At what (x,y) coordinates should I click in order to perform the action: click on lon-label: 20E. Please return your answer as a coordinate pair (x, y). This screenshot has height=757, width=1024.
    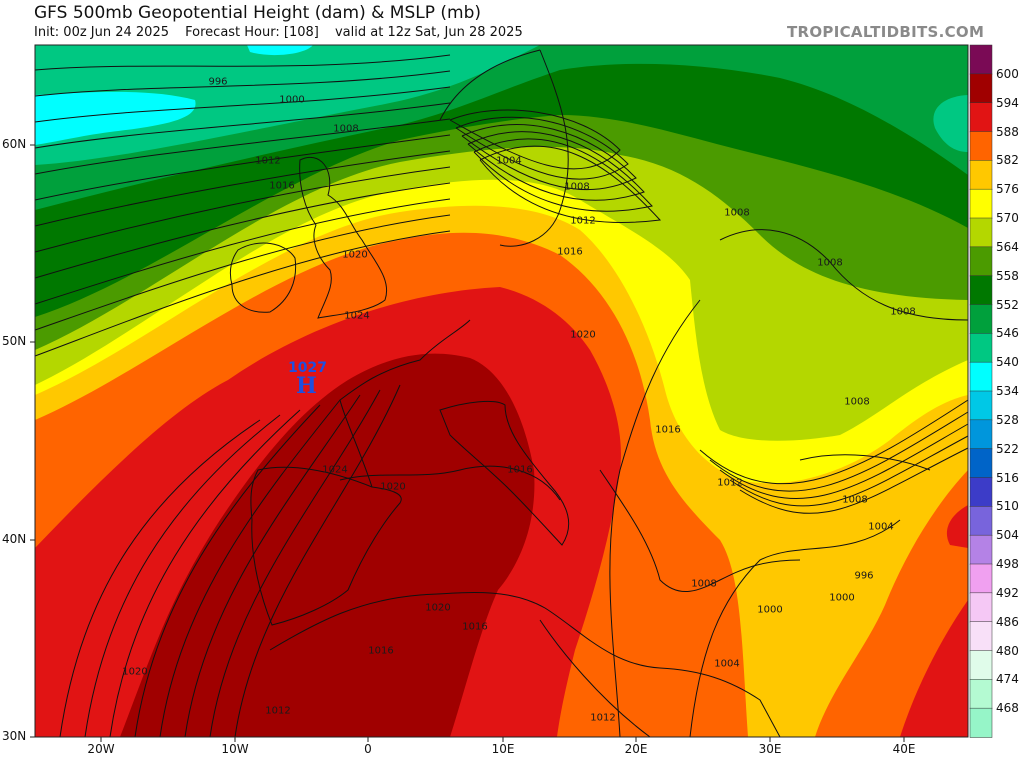
    Looking at the image, I should click on (636, 749).